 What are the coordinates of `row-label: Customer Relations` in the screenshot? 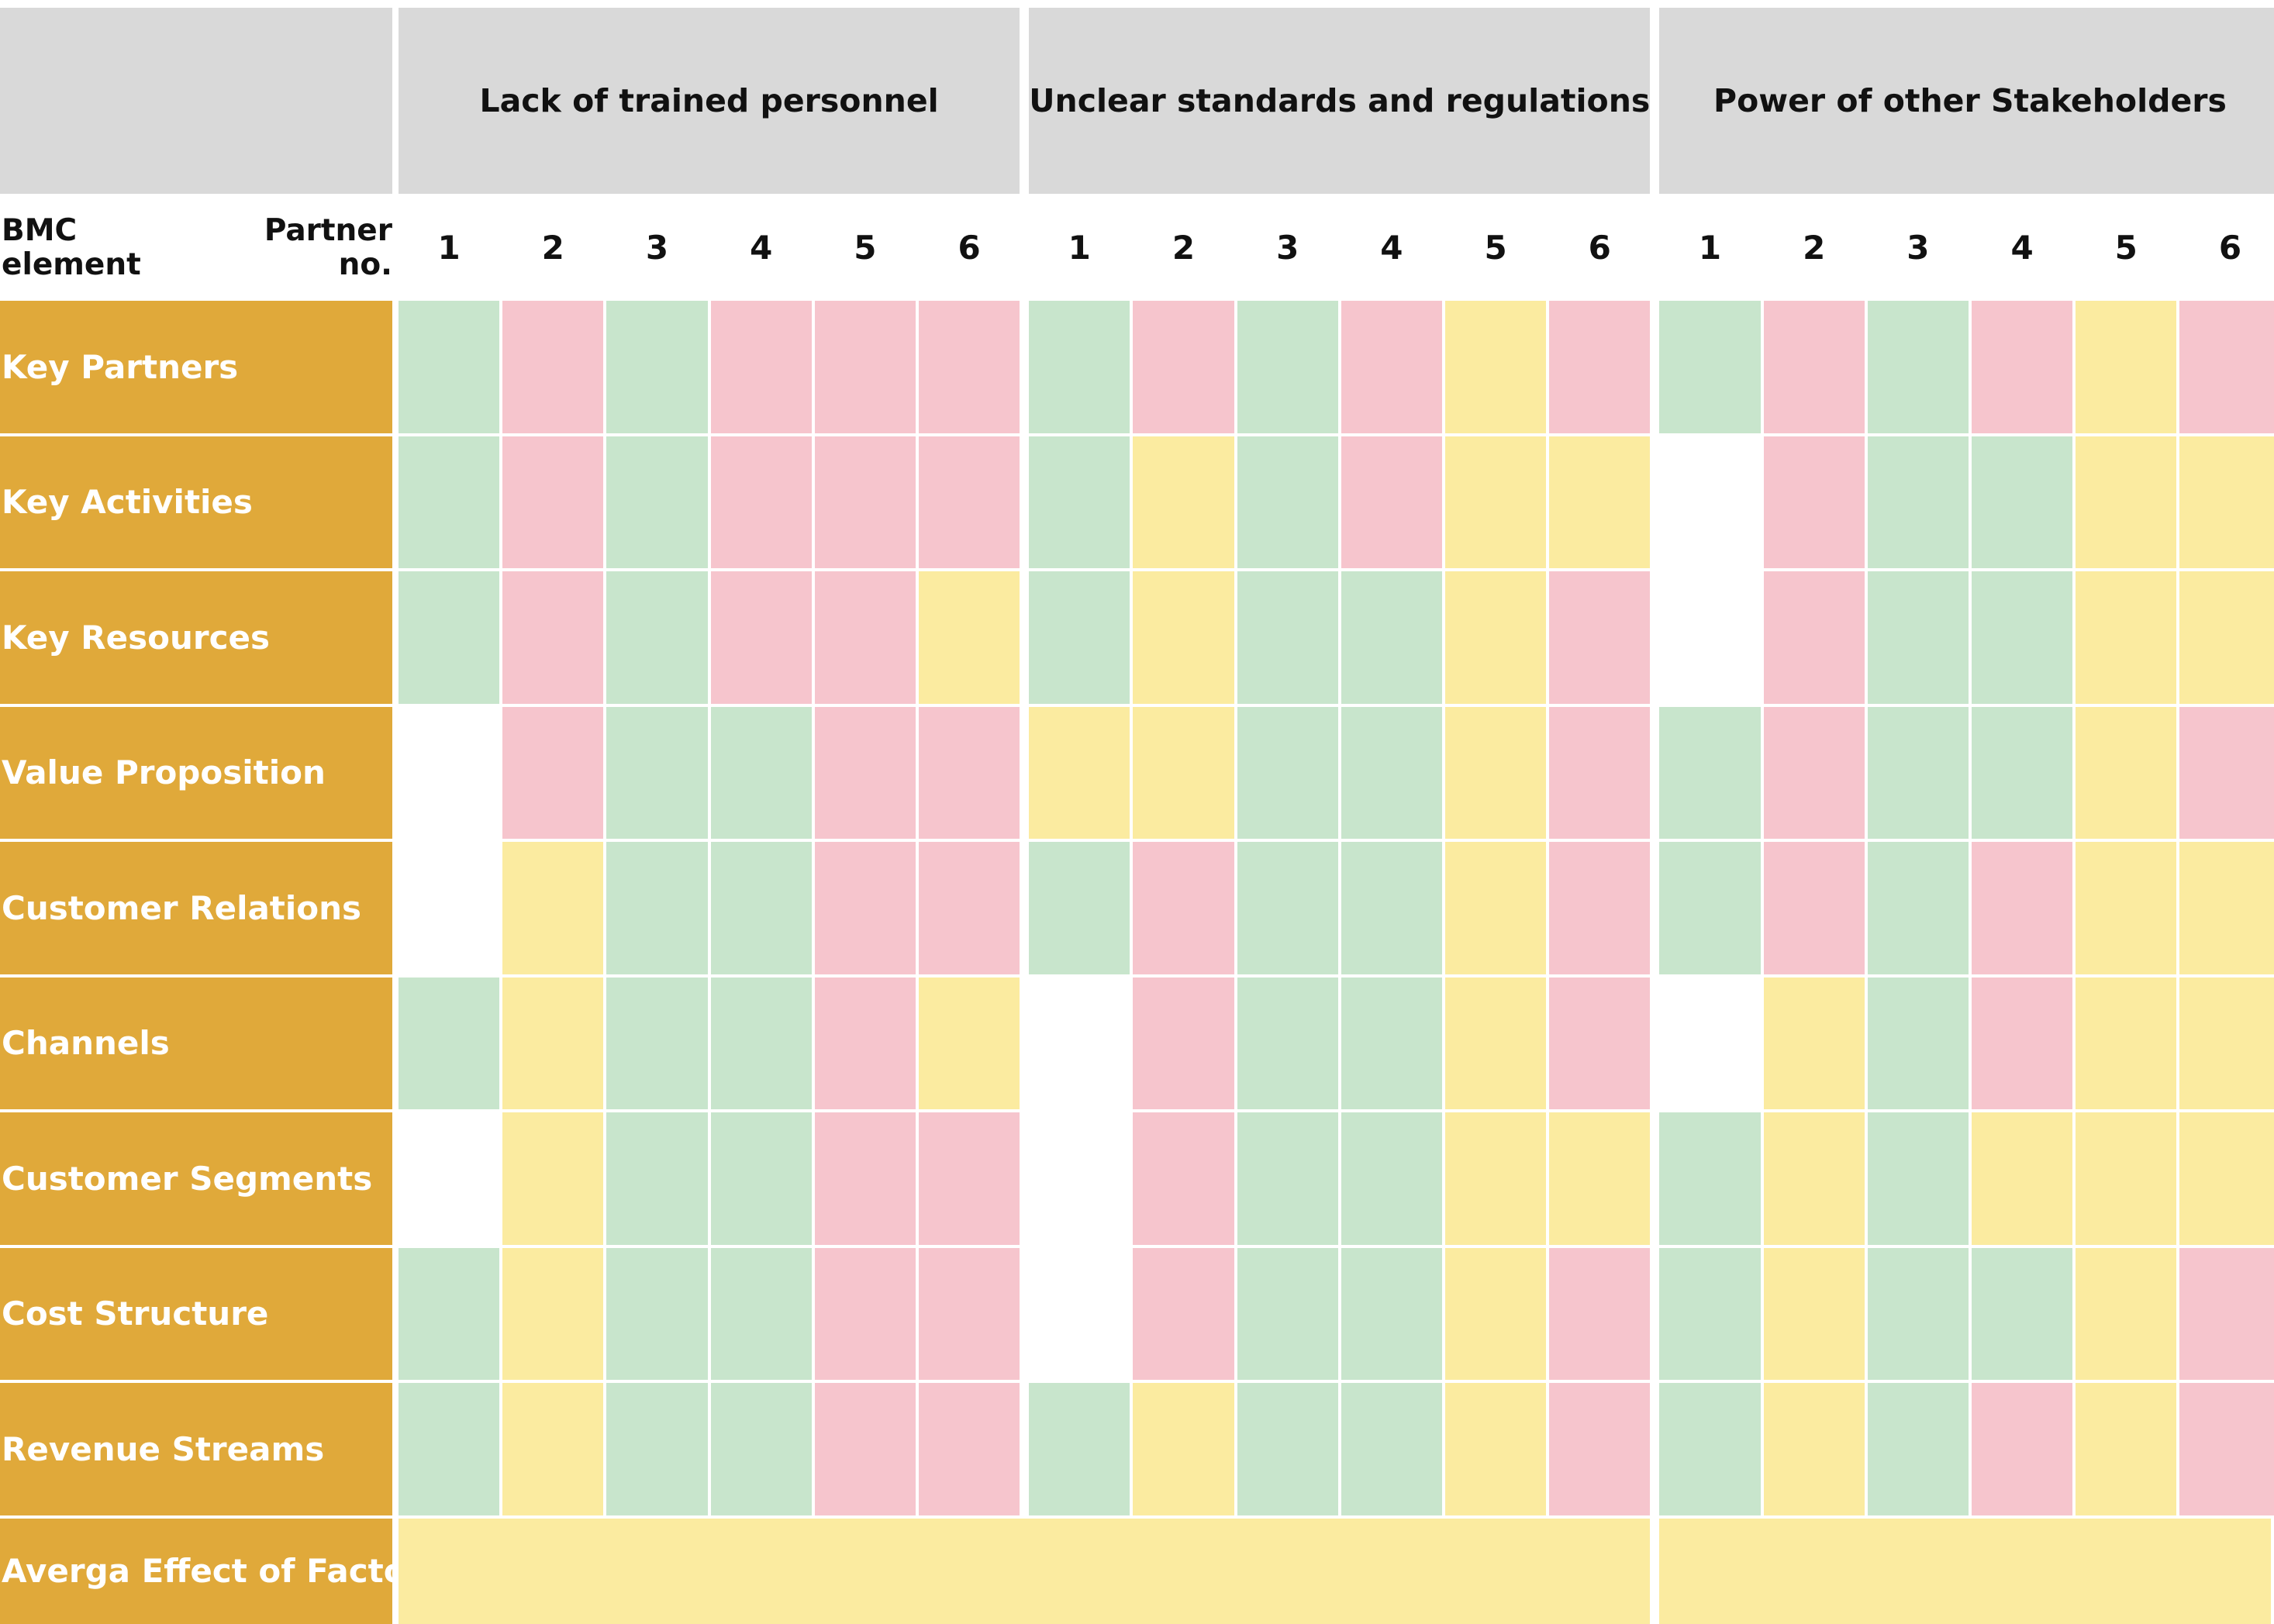 It's located at (196, 908).